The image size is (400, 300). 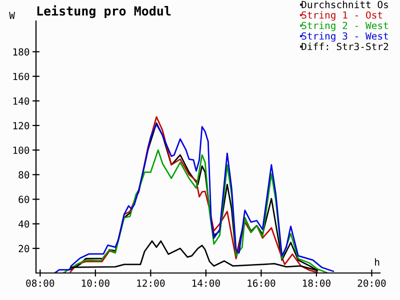 I want to click on x-tick-label: 08:00, so click(x=40, y=283).